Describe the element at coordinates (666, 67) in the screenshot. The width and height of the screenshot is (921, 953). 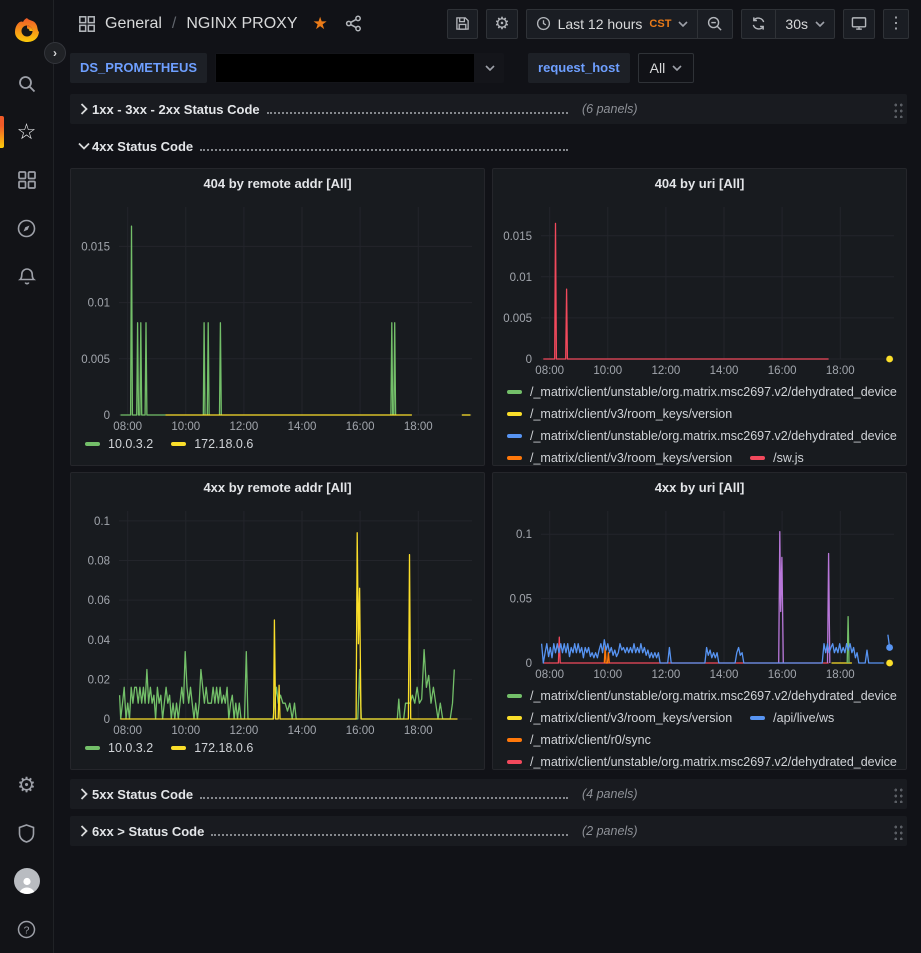
I see `variable-request-host-select: All` at that location.